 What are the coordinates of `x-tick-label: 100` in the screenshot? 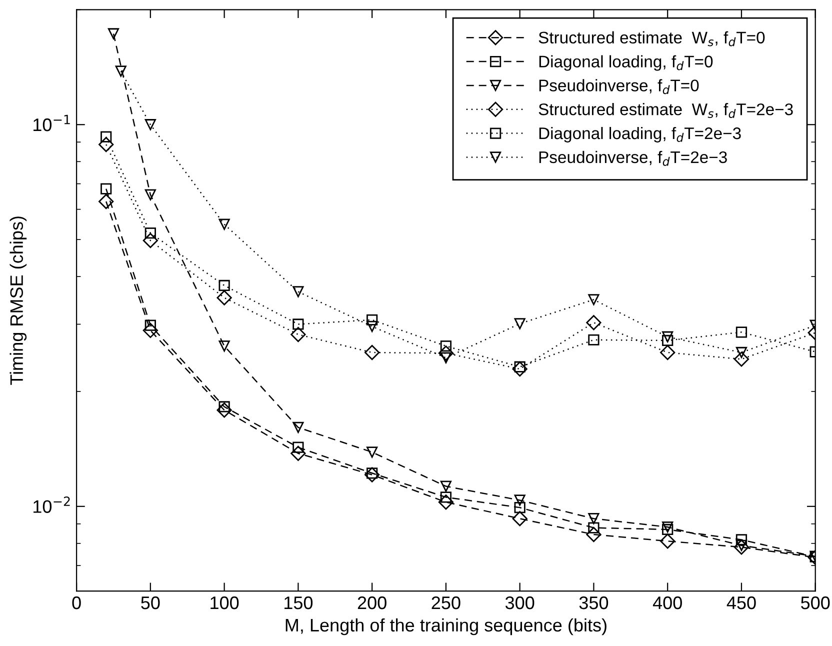 It's located at (224, 603).